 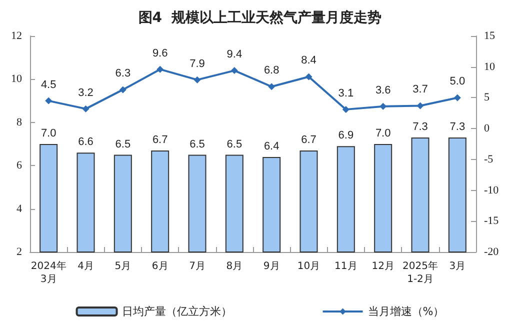 I want to click on y2-tick-label: 0, so click(x=487, y=128).